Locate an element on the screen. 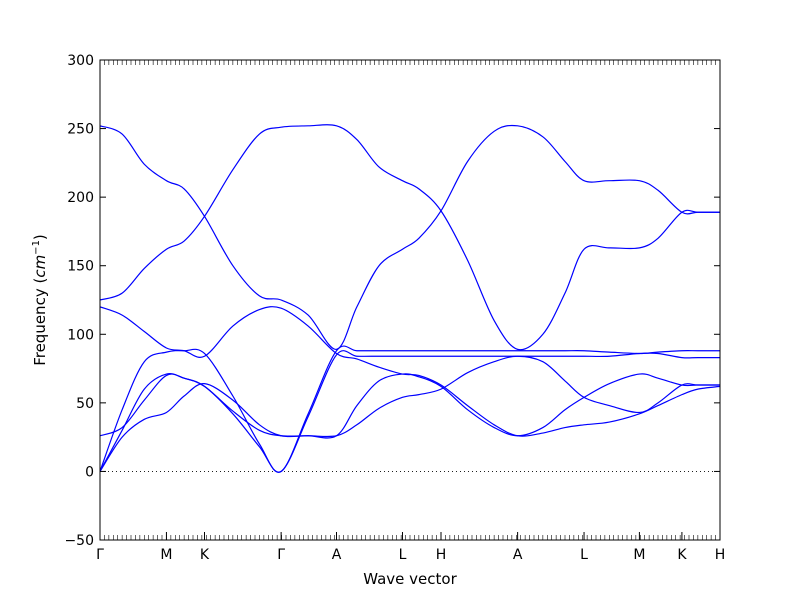 The width and height of the screenshot is (800, 600). y-tick-label: 300 is located at coordinates (80, 61).